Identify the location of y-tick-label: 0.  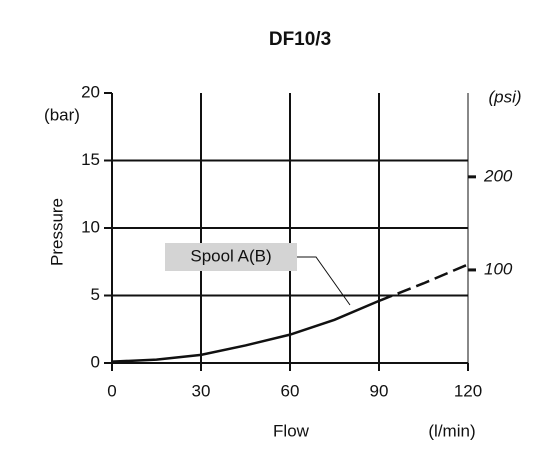
(95, 361).